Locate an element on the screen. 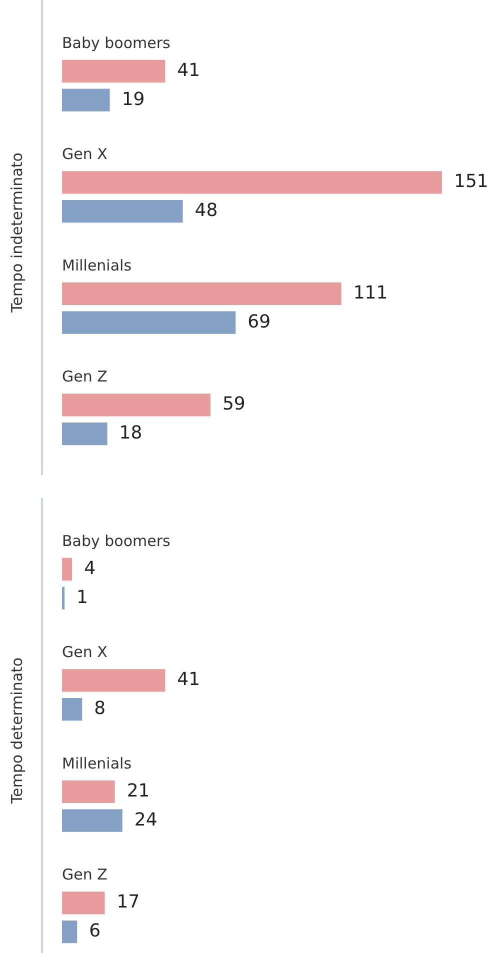  data-label: 48 is located at coordinates (206, 211).